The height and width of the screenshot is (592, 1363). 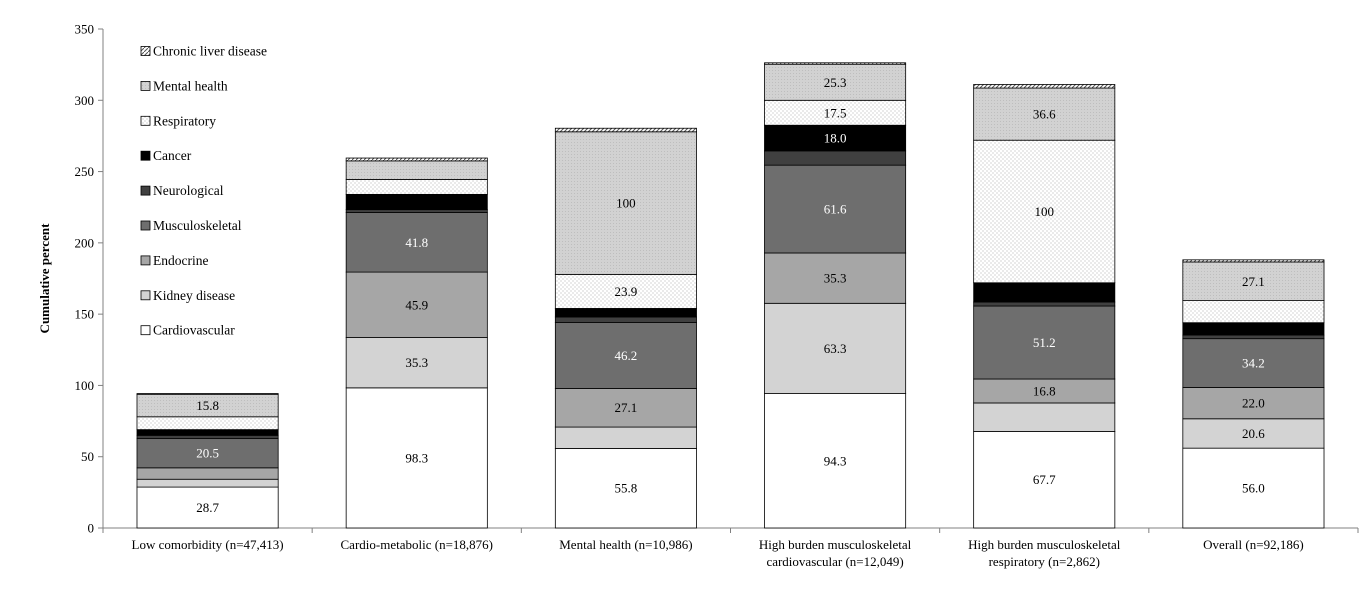 What do you see at coordinates (197, 225) in the screenshot?
I see `legend-label: Musculoskeletal` at bounding box center [197, 225].